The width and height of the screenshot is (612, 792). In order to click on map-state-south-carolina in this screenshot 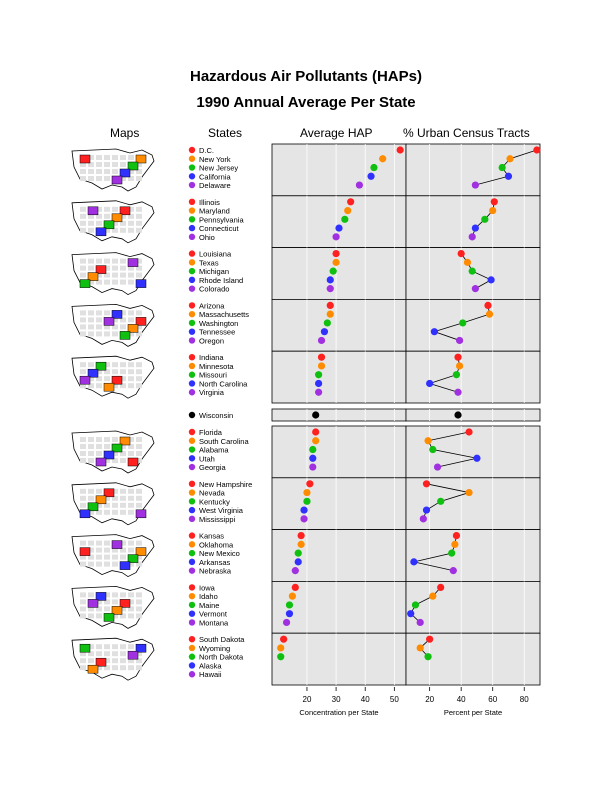, I will do `click(125, 441)`.